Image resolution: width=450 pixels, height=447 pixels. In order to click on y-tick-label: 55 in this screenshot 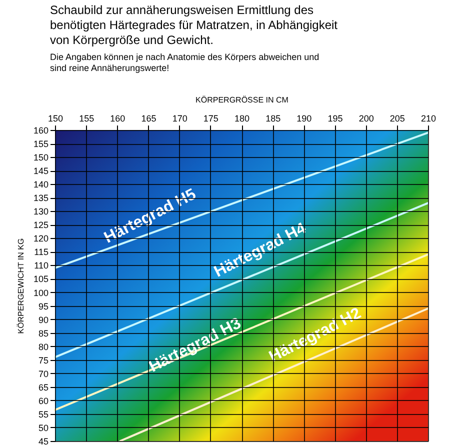, I will do `click(43, 414)`.